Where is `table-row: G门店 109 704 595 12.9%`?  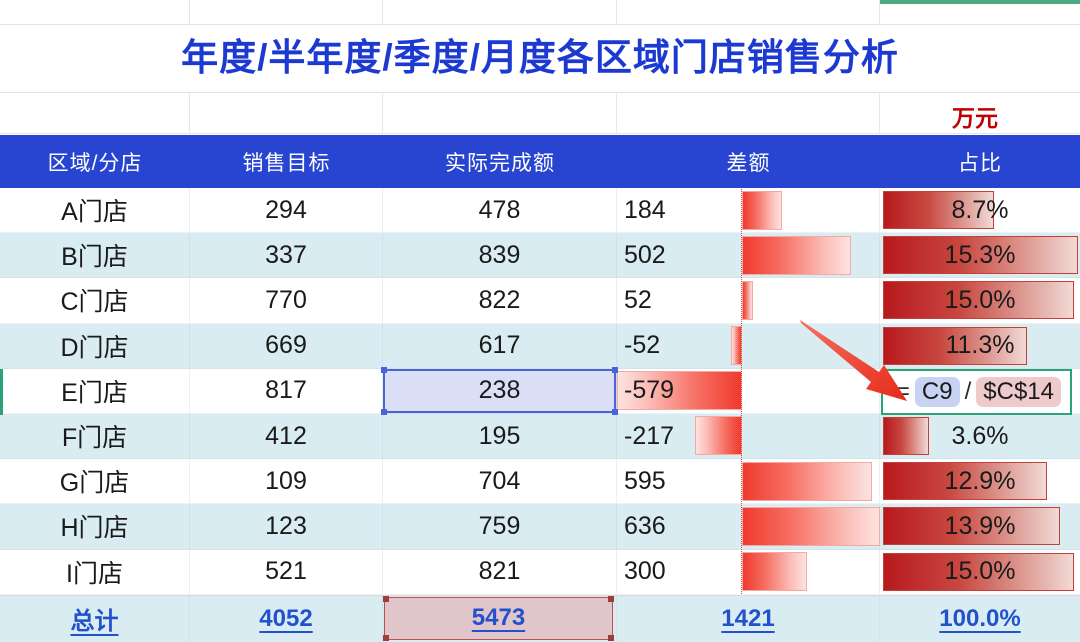
table-row: G门店 109 704 595 12.9% is located at coordinates (540, 482).